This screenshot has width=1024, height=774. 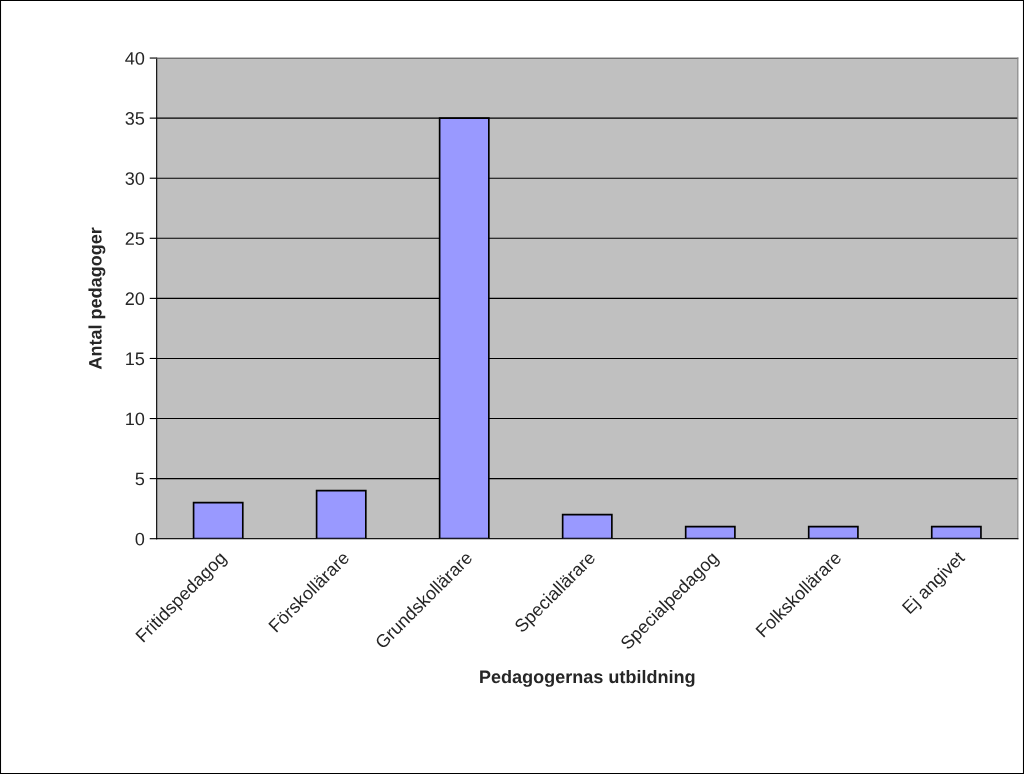 What do you see at coordinates (135, 359) in the screenshot?
I see `y-tick-label: 15` at bounding box center [135, 359].